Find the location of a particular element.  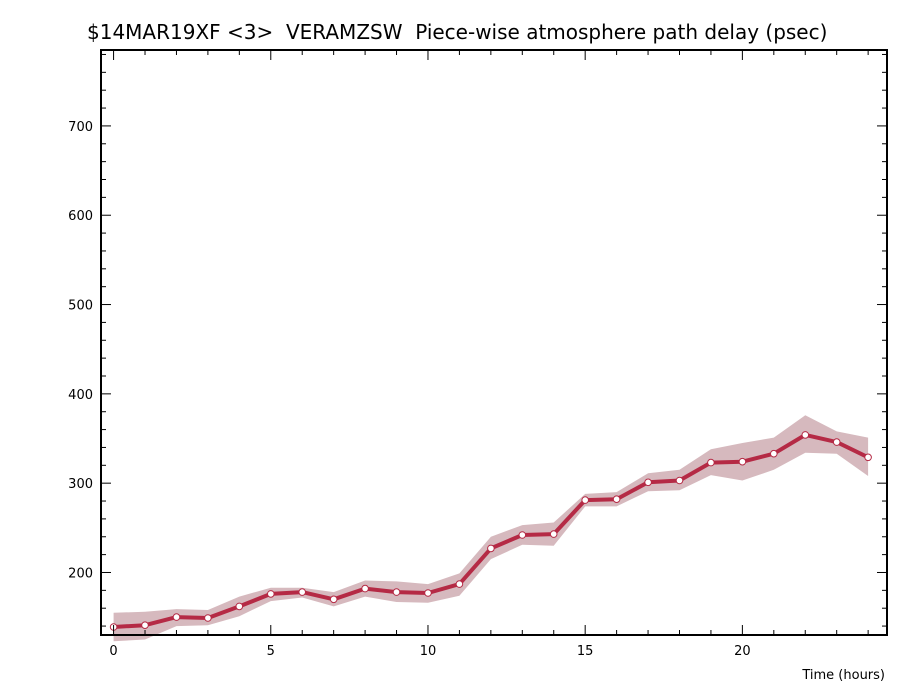

y-tick-label: 600 is located at coordinates (80, 216).